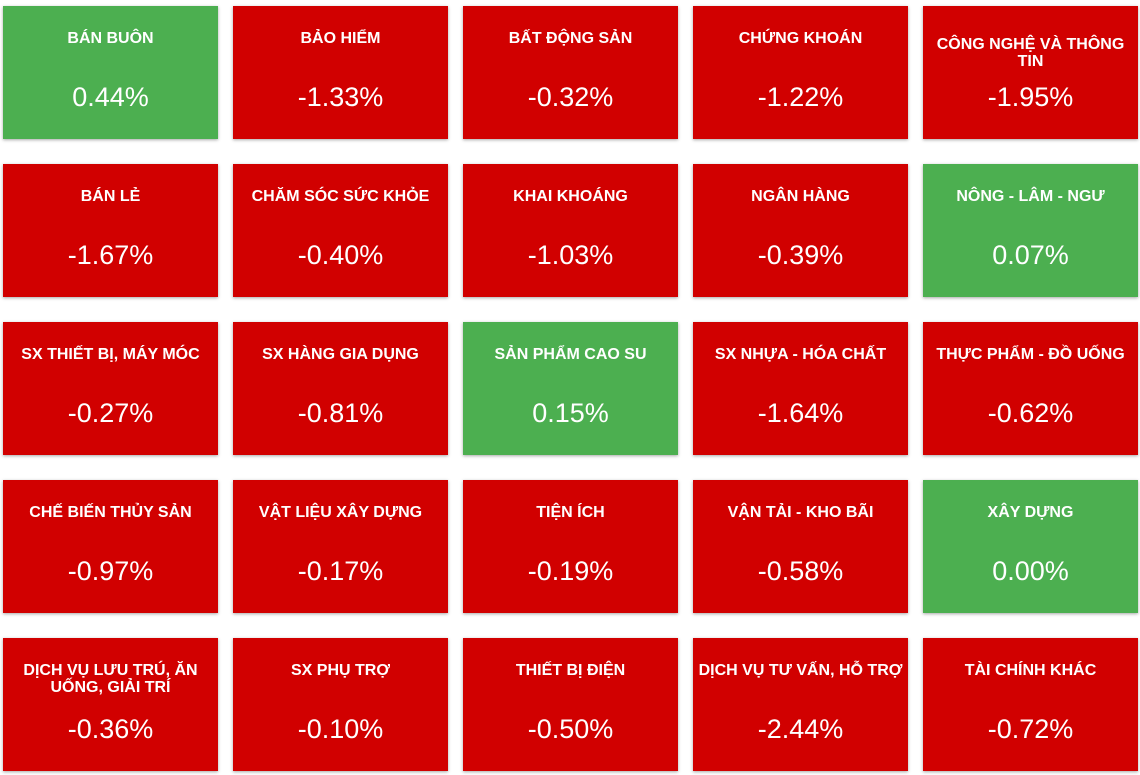 This screenshot has width=1140, height=775. I want to click on sector-change: 0.00%, so click(1030, 571).